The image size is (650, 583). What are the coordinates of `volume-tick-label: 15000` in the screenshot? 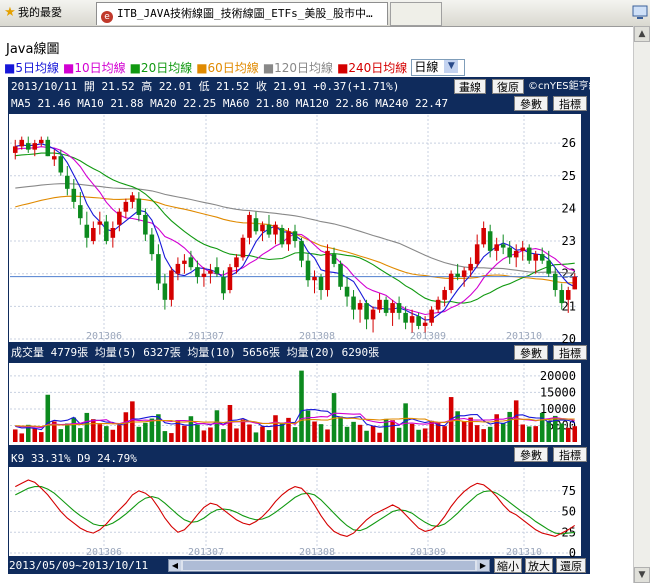 It's located at (558, 392).